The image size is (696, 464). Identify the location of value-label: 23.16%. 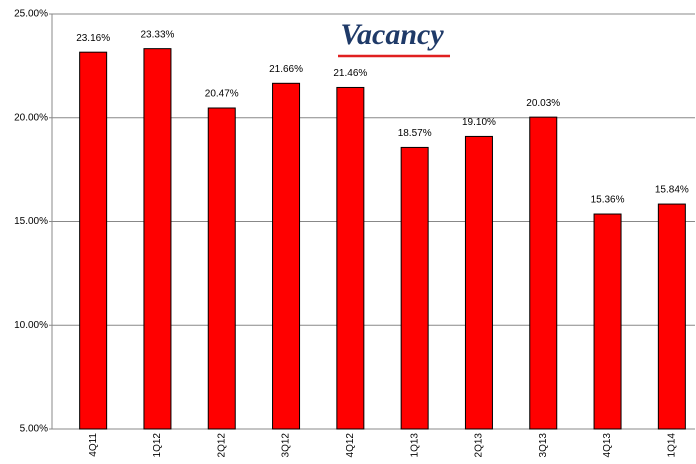
(93, 38).